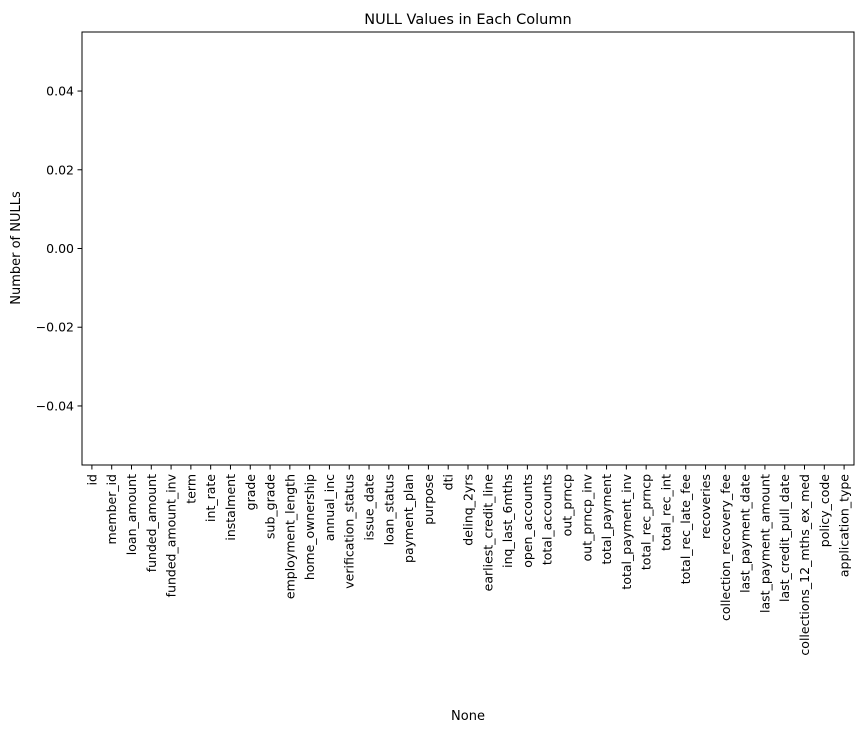 This screenshot has height=735, width=866. Describe the element at coordinates (349, 531) in the screenshot. I see `x-tick-label: verification_status` at that location.